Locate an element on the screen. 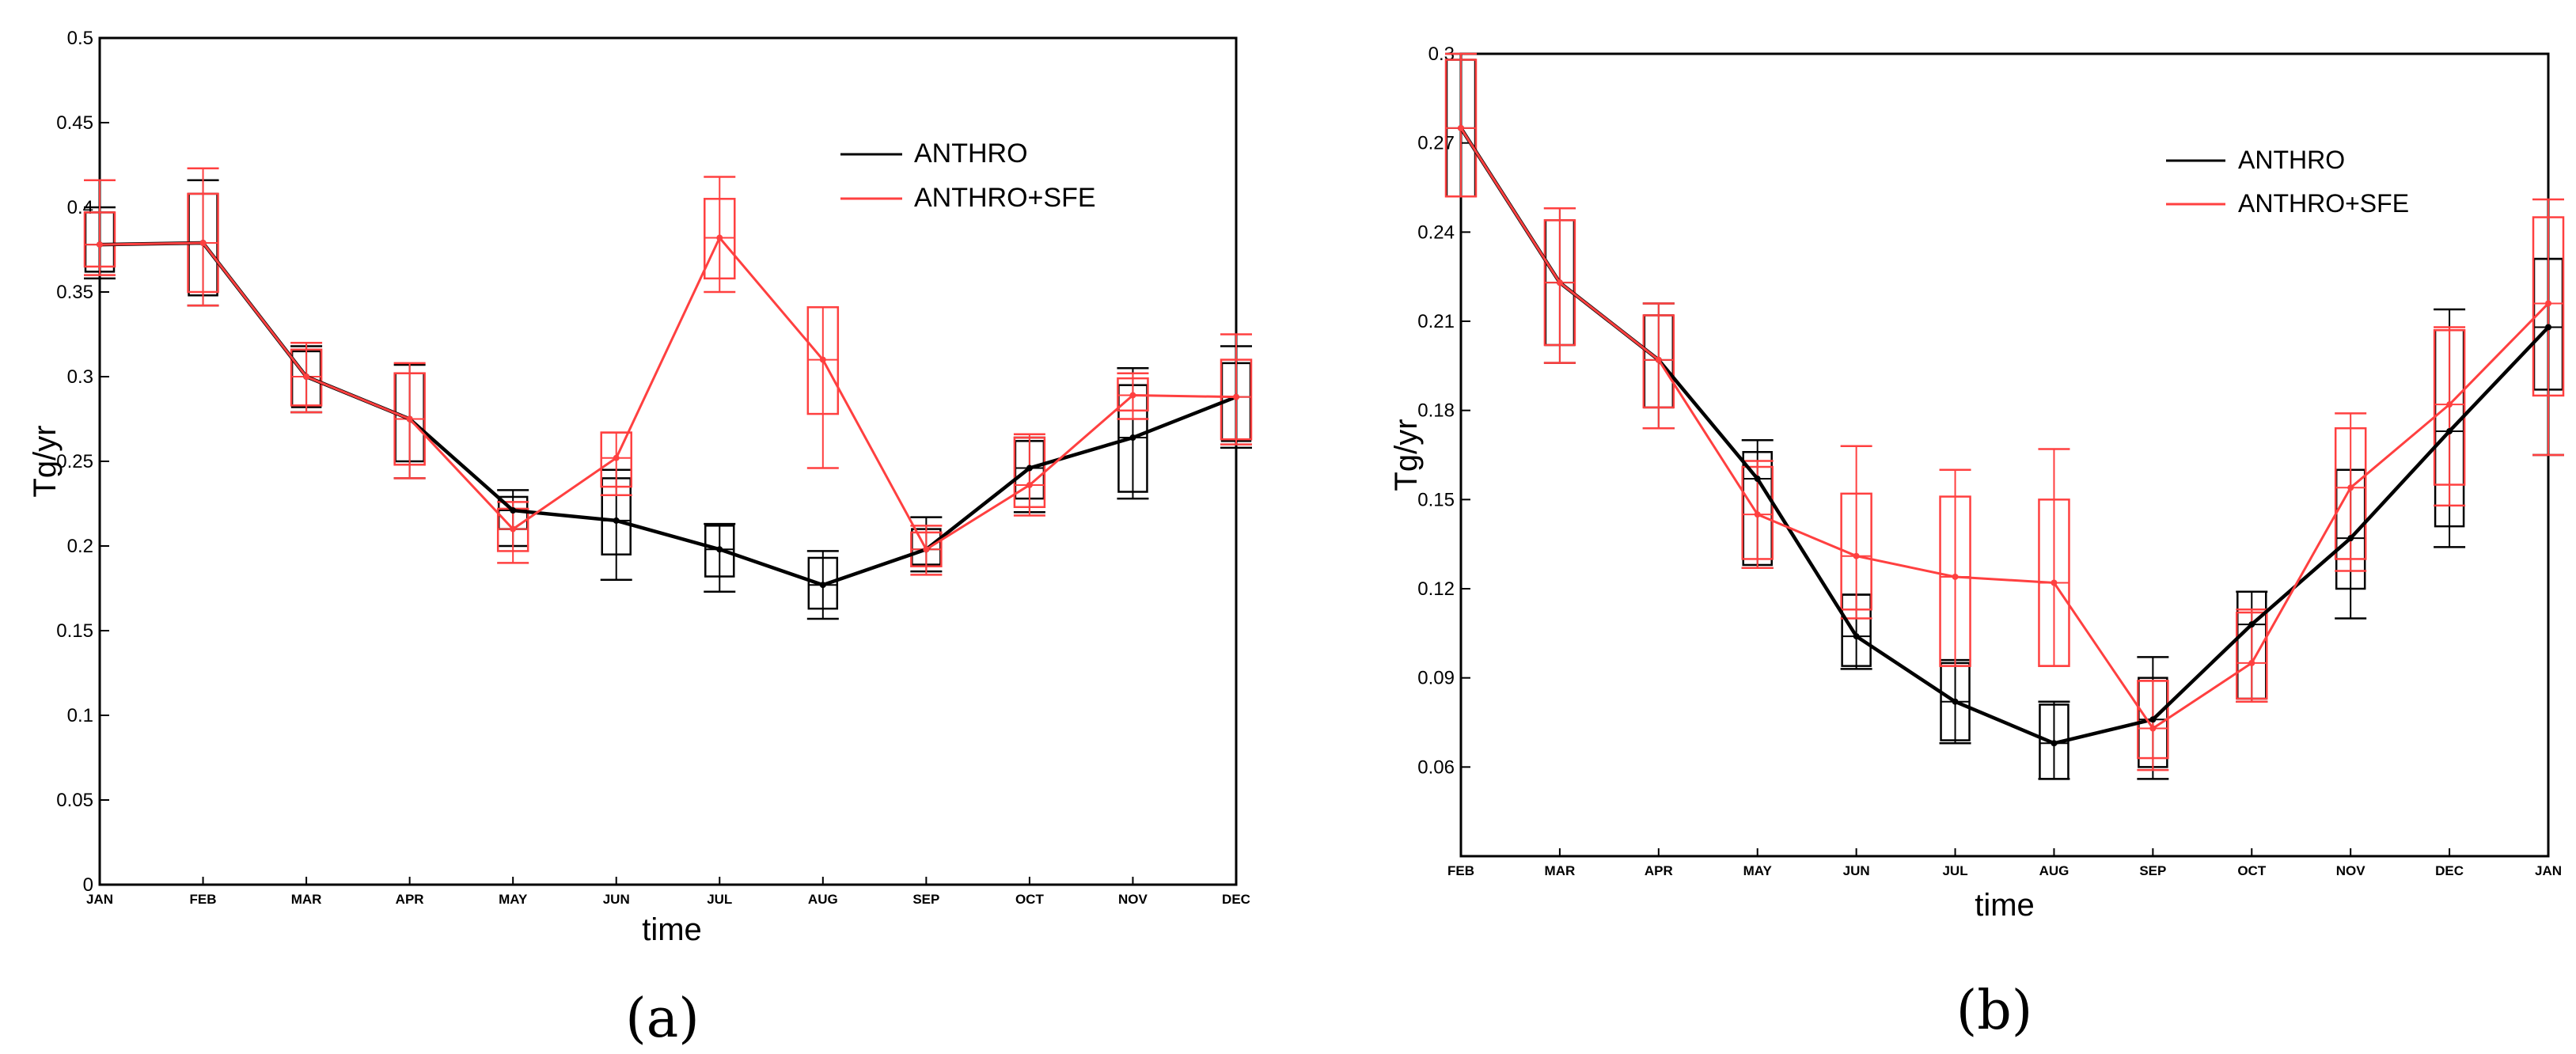 This screenshot has height=1054, width=2576. x-tick-label-b: OCT is located at coordinates (2252, 870).